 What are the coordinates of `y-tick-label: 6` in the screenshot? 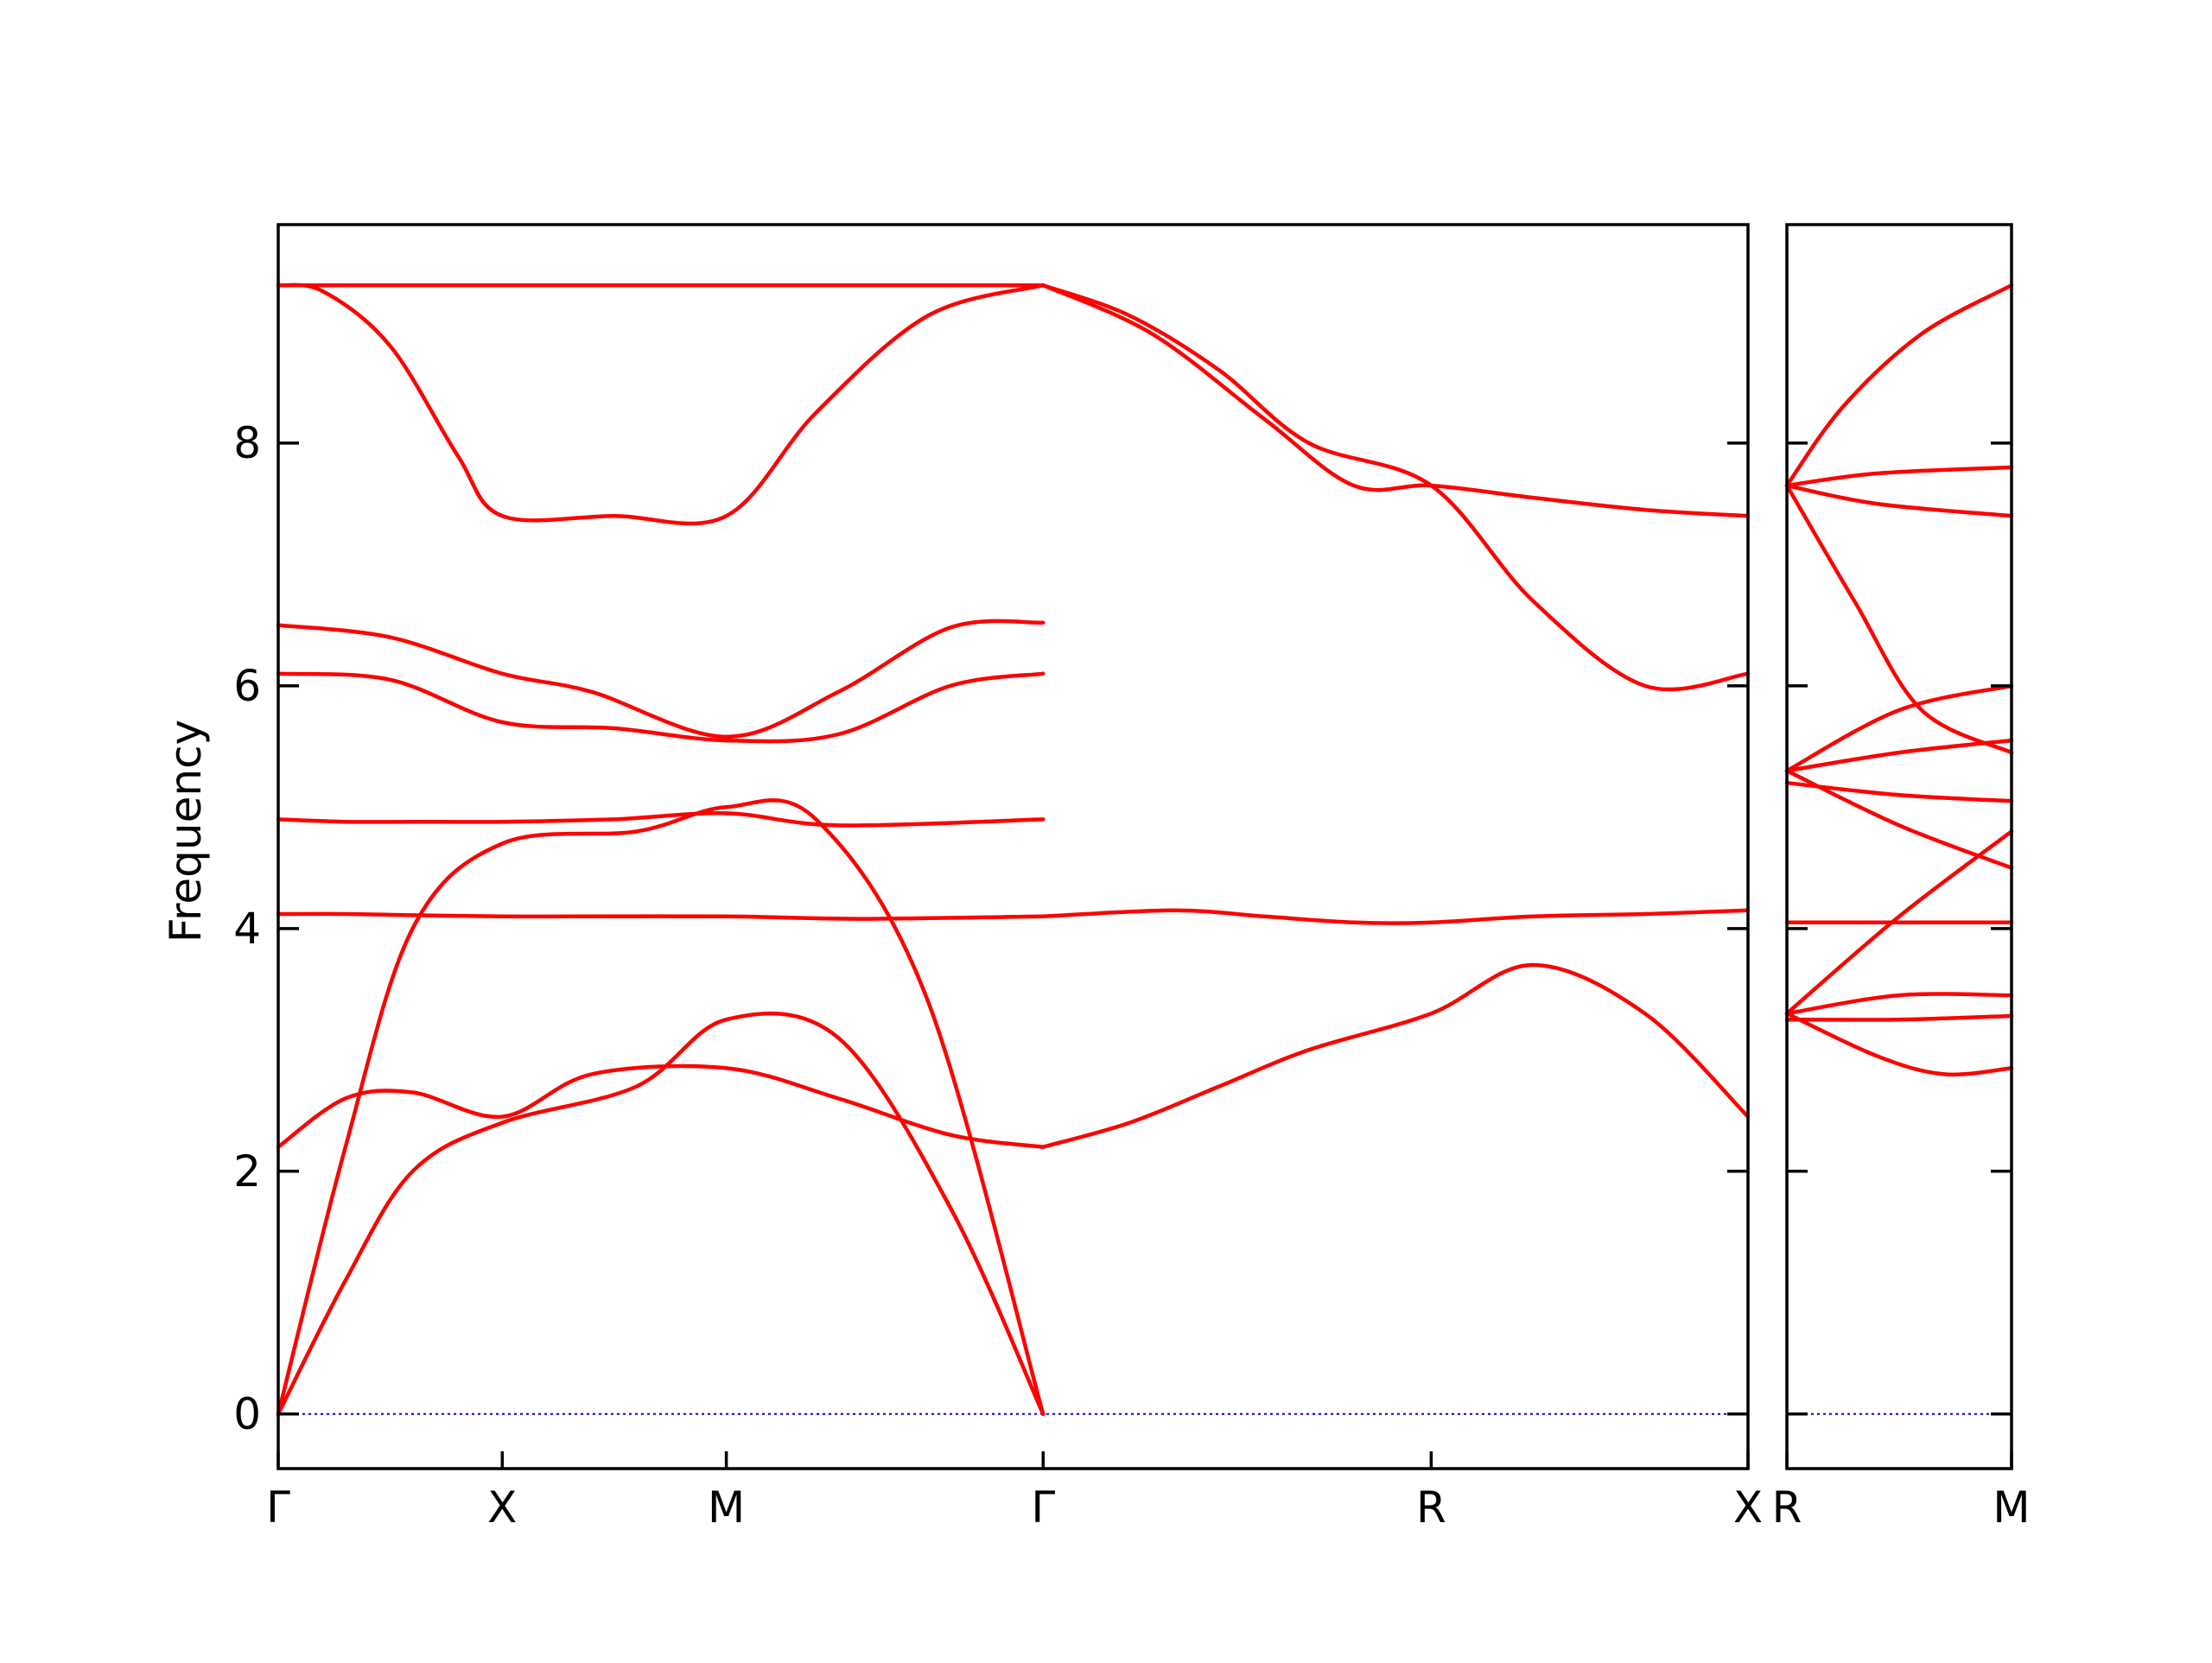 It's located at (247, 686).